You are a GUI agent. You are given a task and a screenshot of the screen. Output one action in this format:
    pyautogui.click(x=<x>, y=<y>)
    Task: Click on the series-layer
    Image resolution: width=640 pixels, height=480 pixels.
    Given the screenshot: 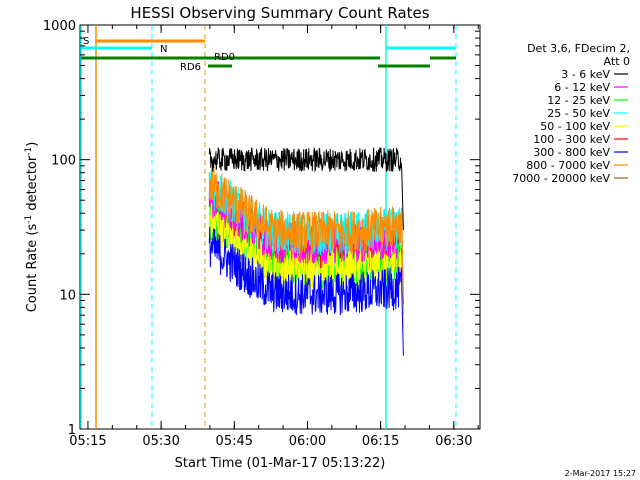 What is the action you would take?
    pyautogui.click(x=306, y=251)
    